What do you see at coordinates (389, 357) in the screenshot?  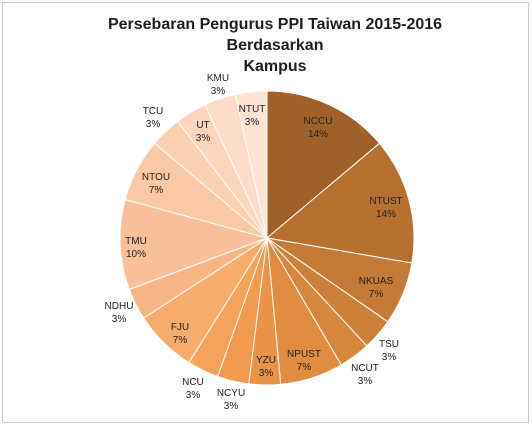 I see `slice-percent-tsu: 3%` at bounding box center [389, 357].